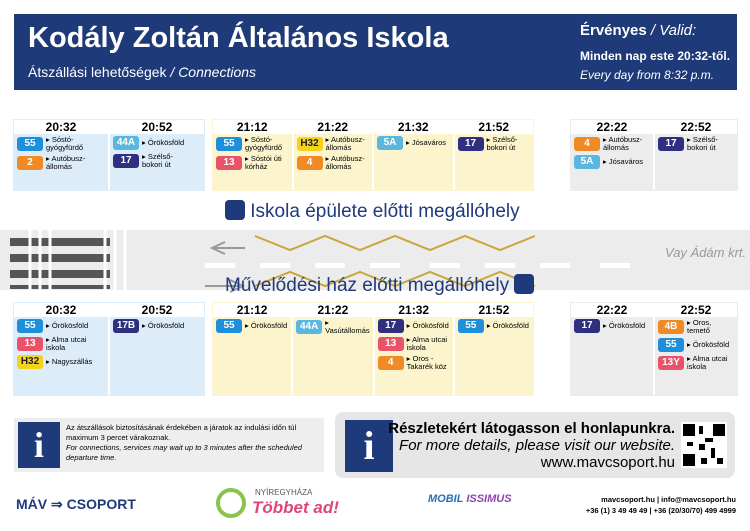 The height and width of the screenshot is (531, 750). I want to click on arrow-right, so click(225, 286).